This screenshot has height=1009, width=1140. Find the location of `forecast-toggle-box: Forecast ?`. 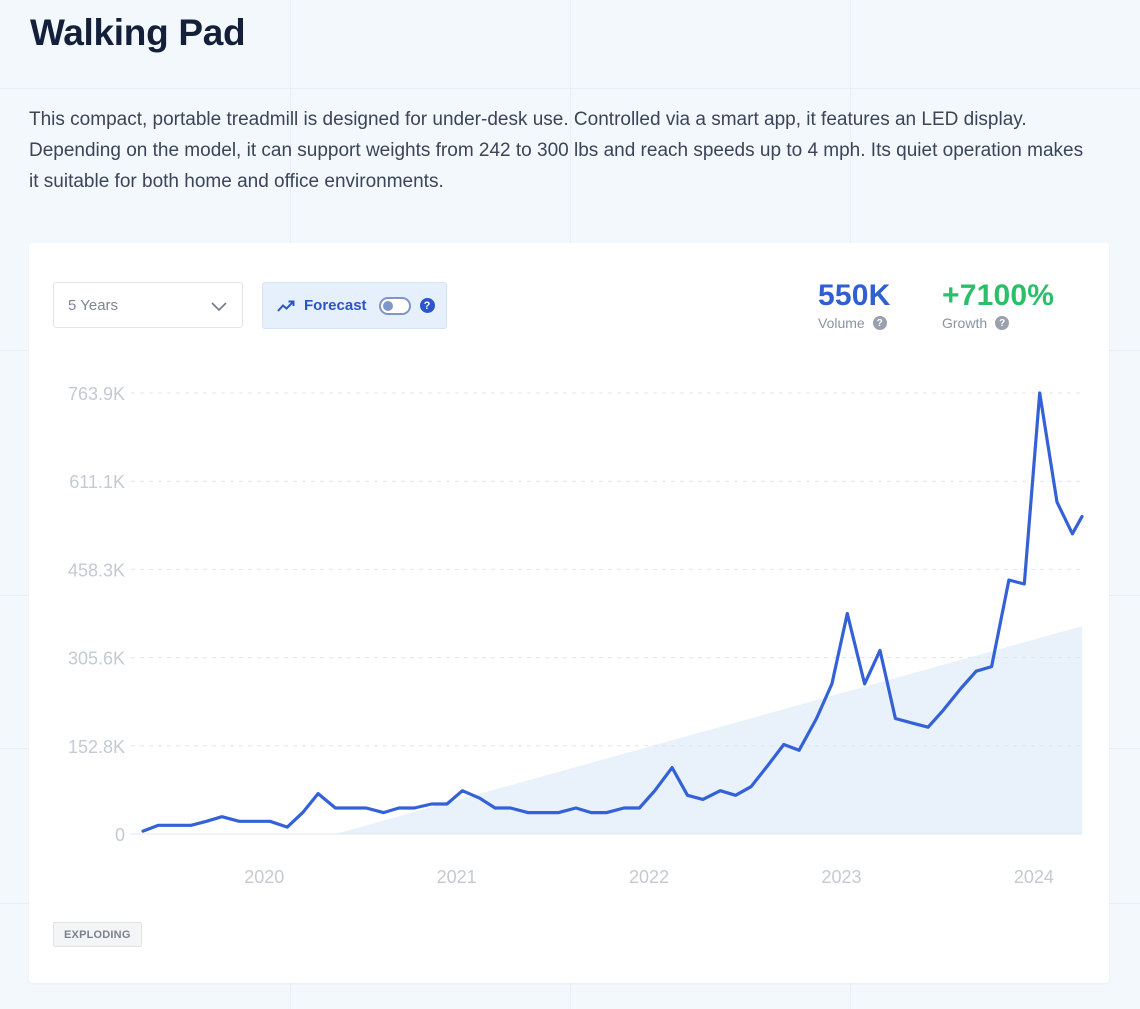

forecast-toggle-box: Forecast ? is located at coordinates (354, 305).